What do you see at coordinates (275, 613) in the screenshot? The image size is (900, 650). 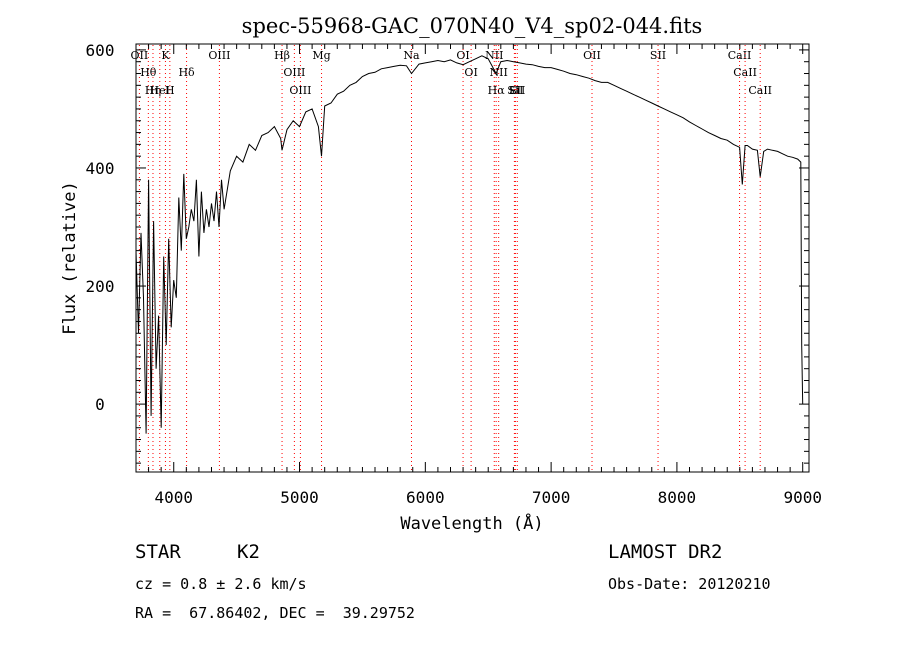 I see `coordinates: RA = 67.86402, DEC = 39.29752` at bounding box center [275, 613].